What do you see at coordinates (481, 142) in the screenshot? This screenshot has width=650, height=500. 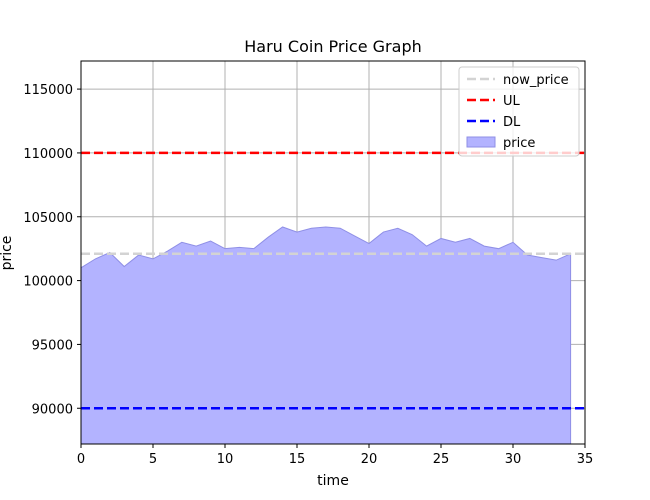 I see `legend-swatch-price` at bounding box center [481, 142].